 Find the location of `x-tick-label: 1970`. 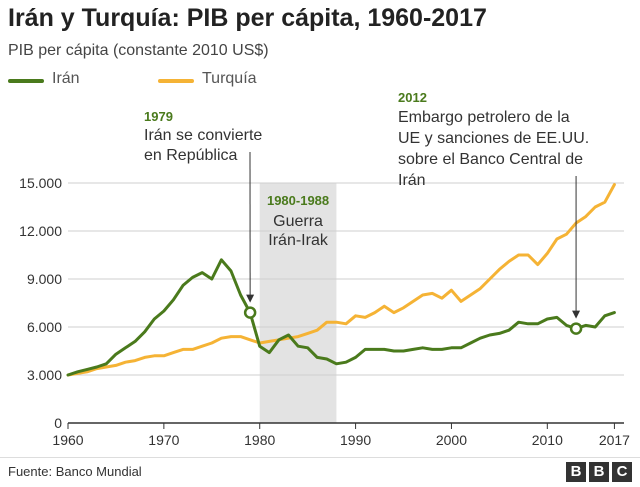

x-tick-label: 1970 is located at coordinates (163, 440).